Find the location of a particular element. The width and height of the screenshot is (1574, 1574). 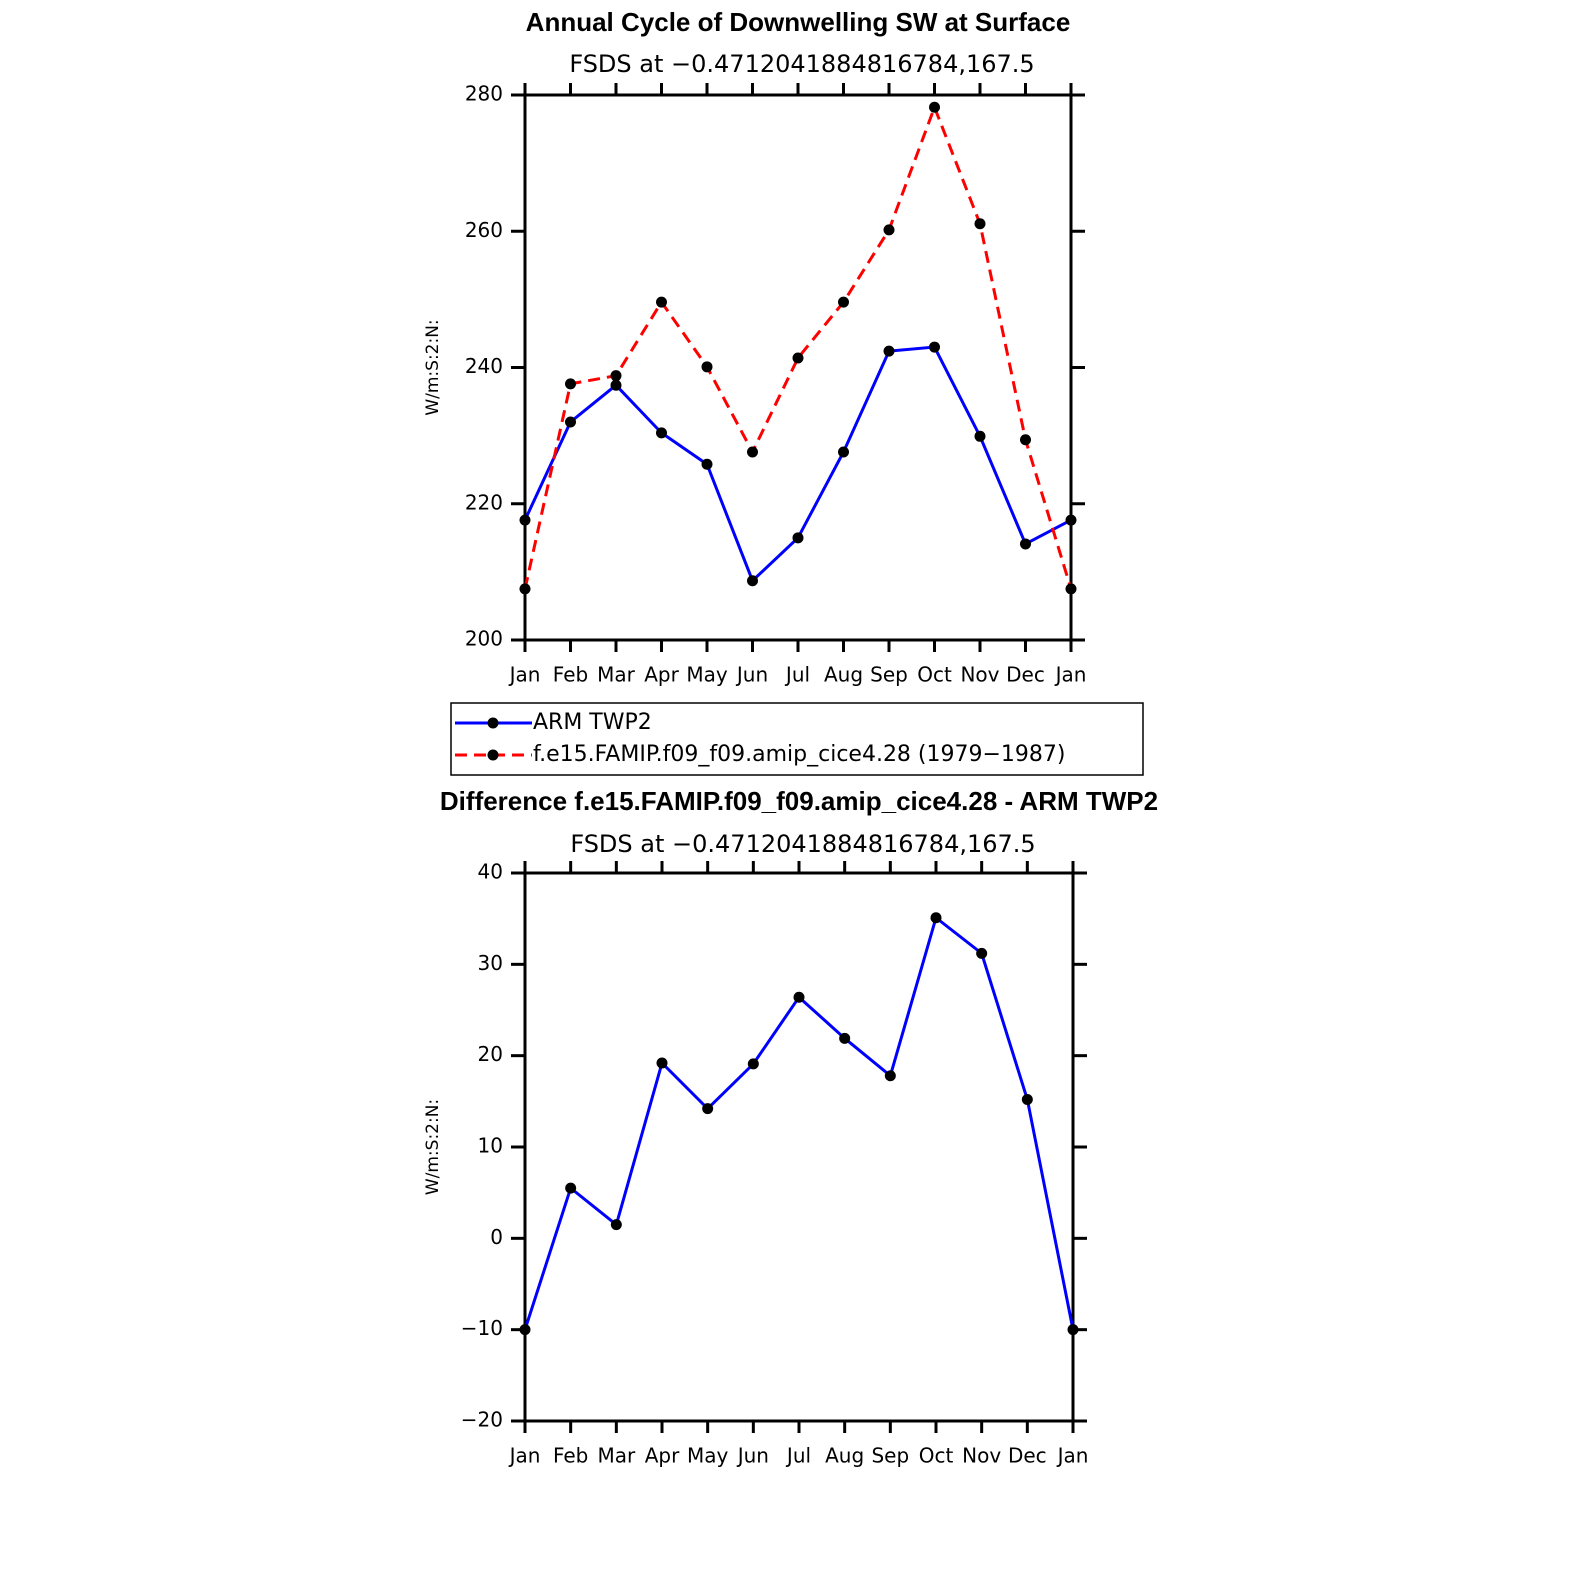

y-tick-label: 40 is located at coordinates (490, 872).